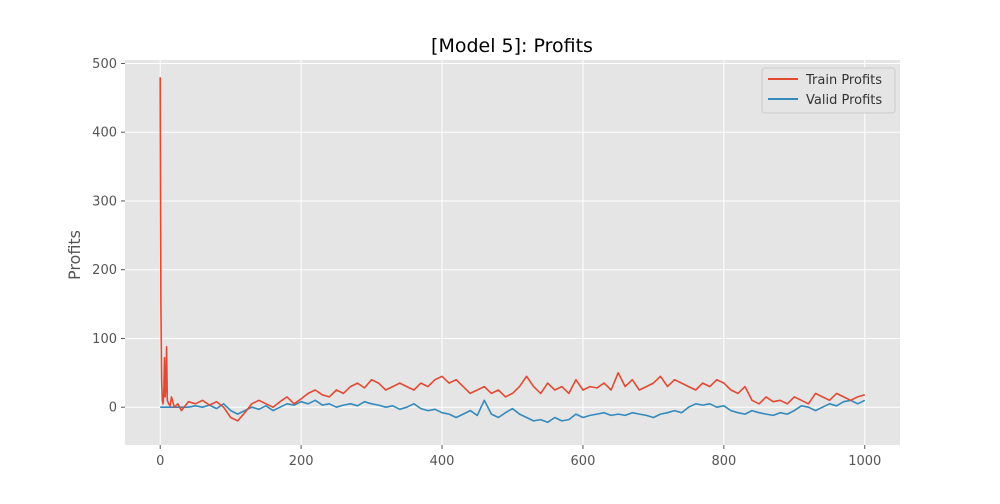  I want to click on x-tick-label: 400, so click(442, 461).